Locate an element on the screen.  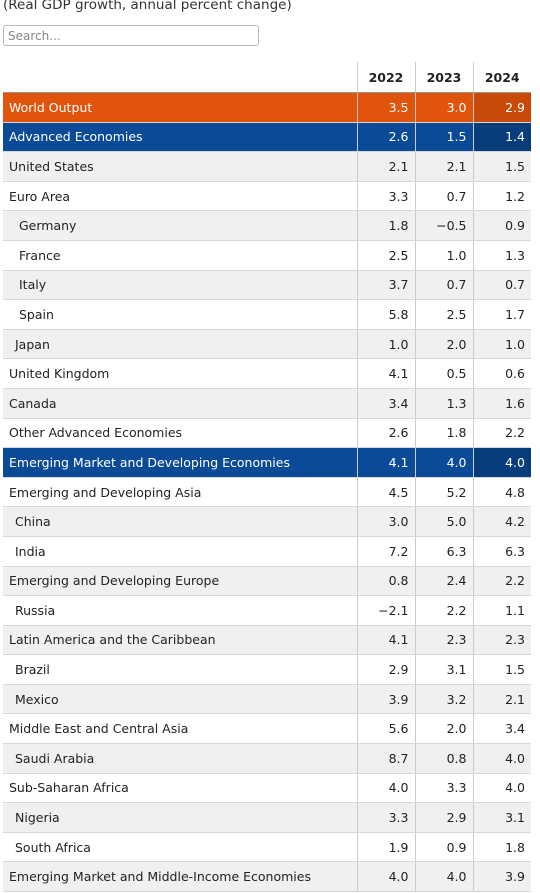
value-cell: 4.5 is located at coordinates (385, 492).